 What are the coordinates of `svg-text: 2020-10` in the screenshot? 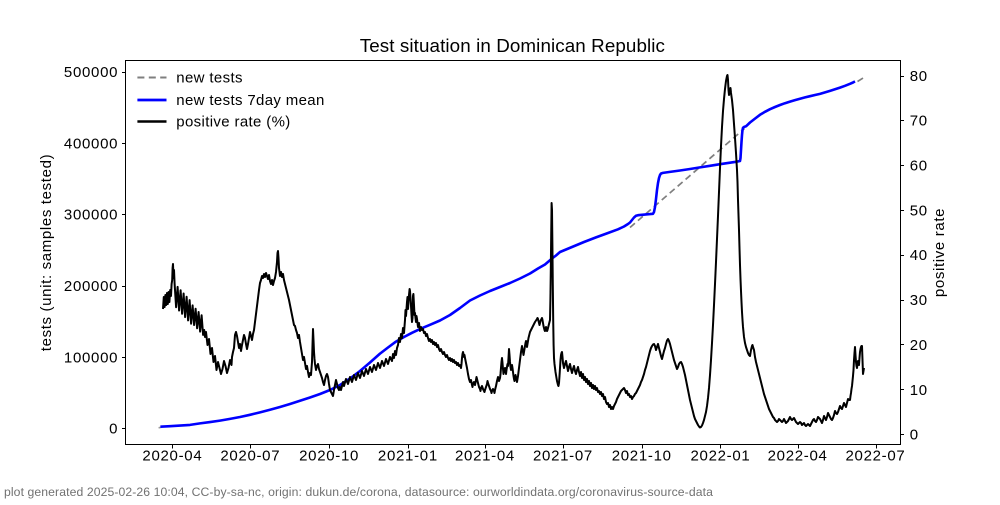 It's located at (329, 455).